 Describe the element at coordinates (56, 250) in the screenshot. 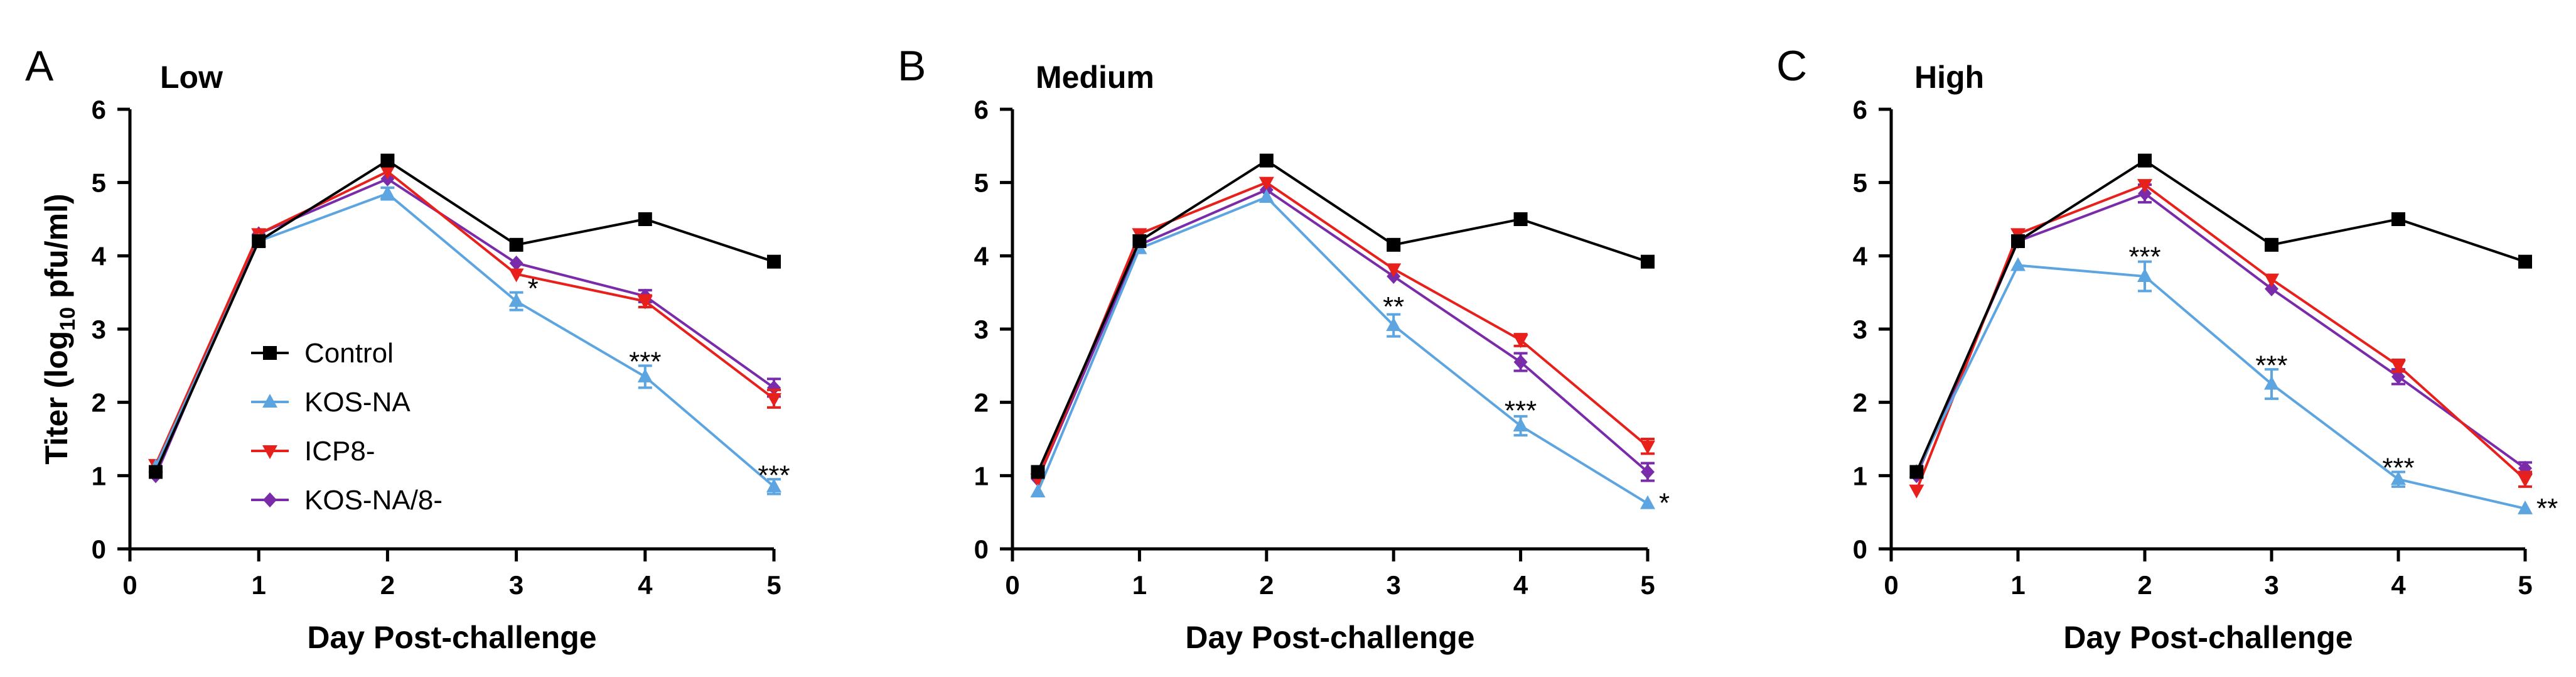

I see `y-axis-title-part: pfu/ml)` at that location.